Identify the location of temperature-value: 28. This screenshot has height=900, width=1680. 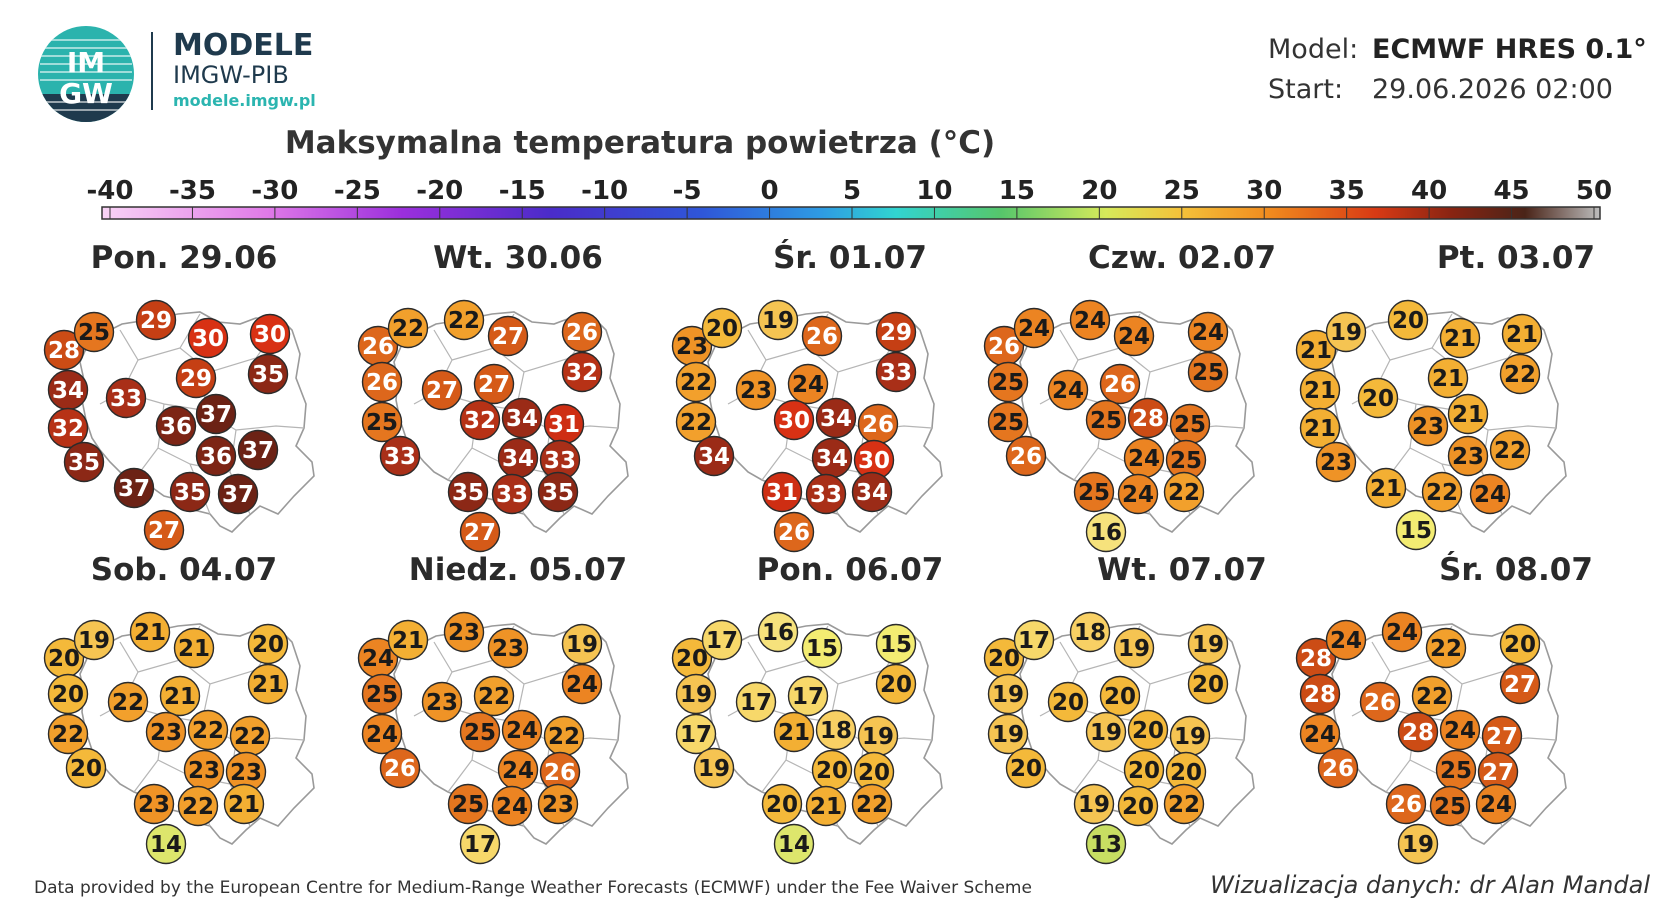
(1148, 419).